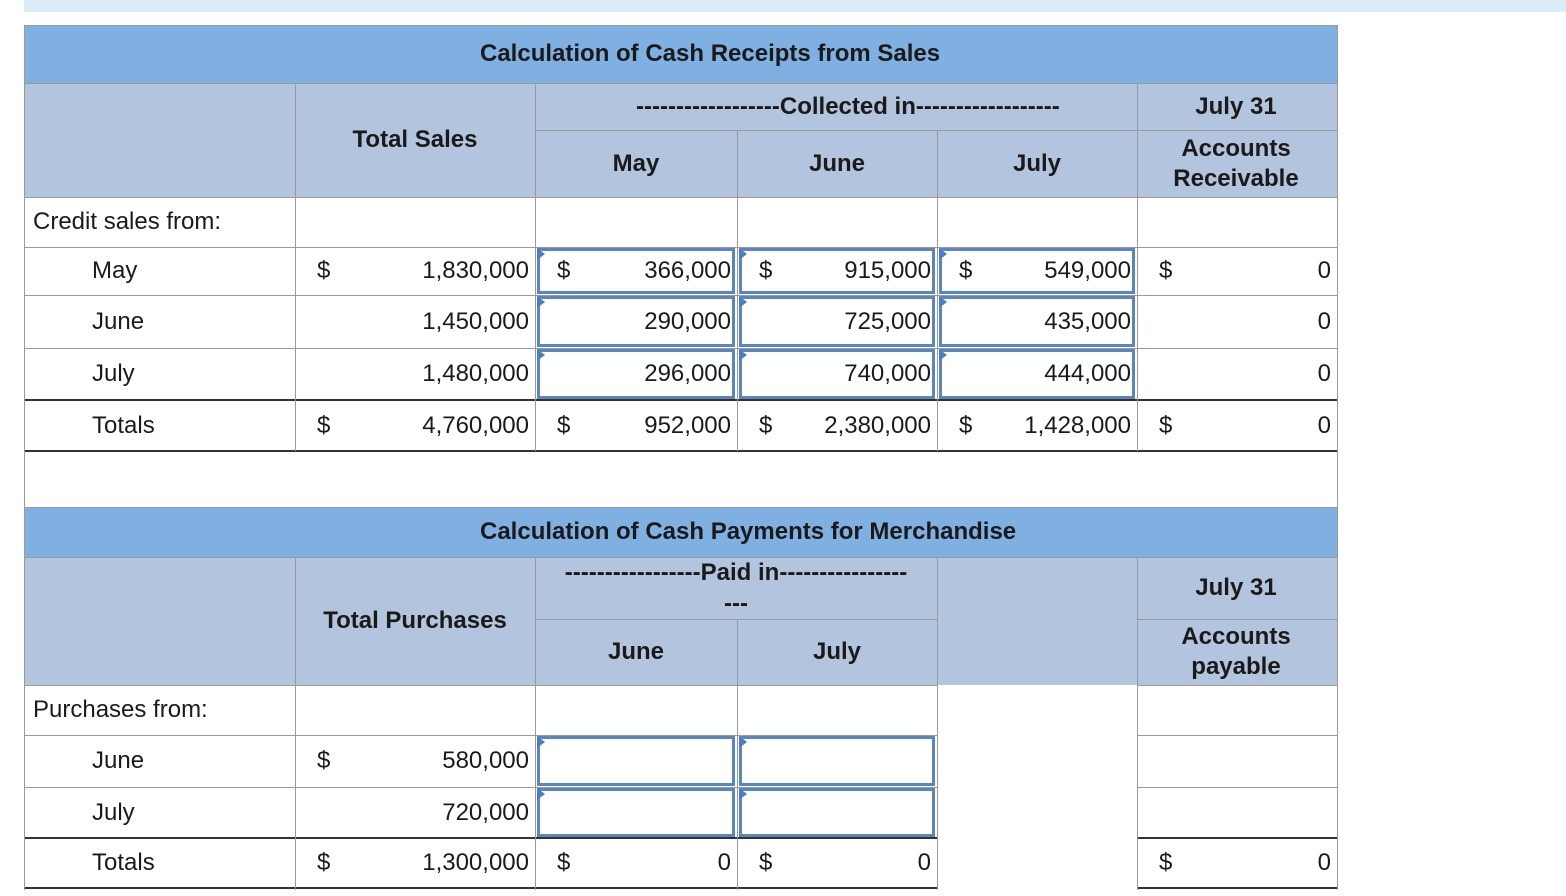 The image size is (1566, 896). Describe the element at coordinates (887, 373) in the screenshot. I see `amount: 740,000` at that location.